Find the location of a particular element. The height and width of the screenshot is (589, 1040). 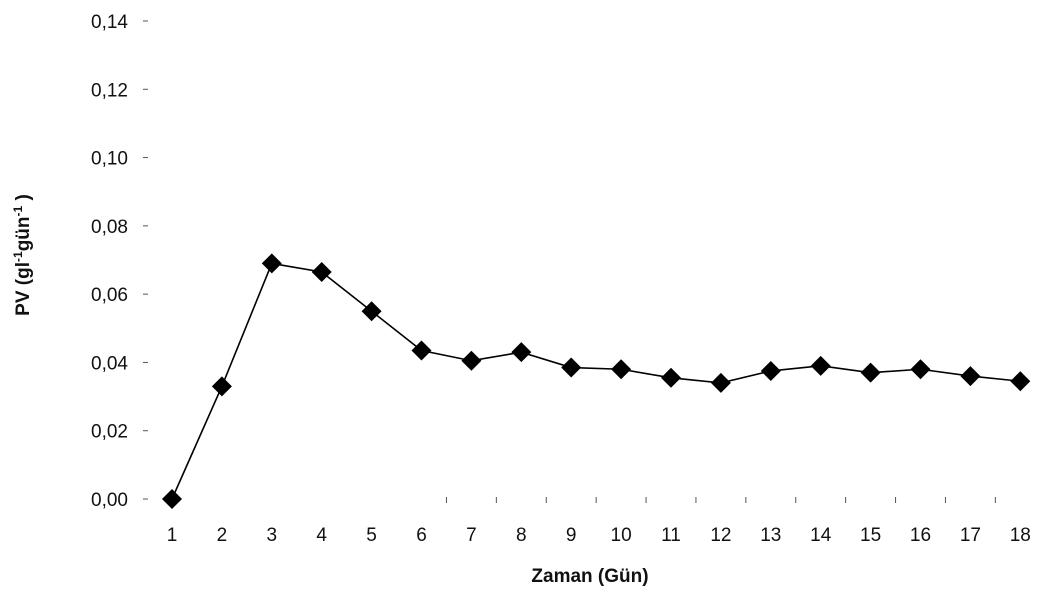

x-tick-label: 18 is located at coordinates (1020, 535).